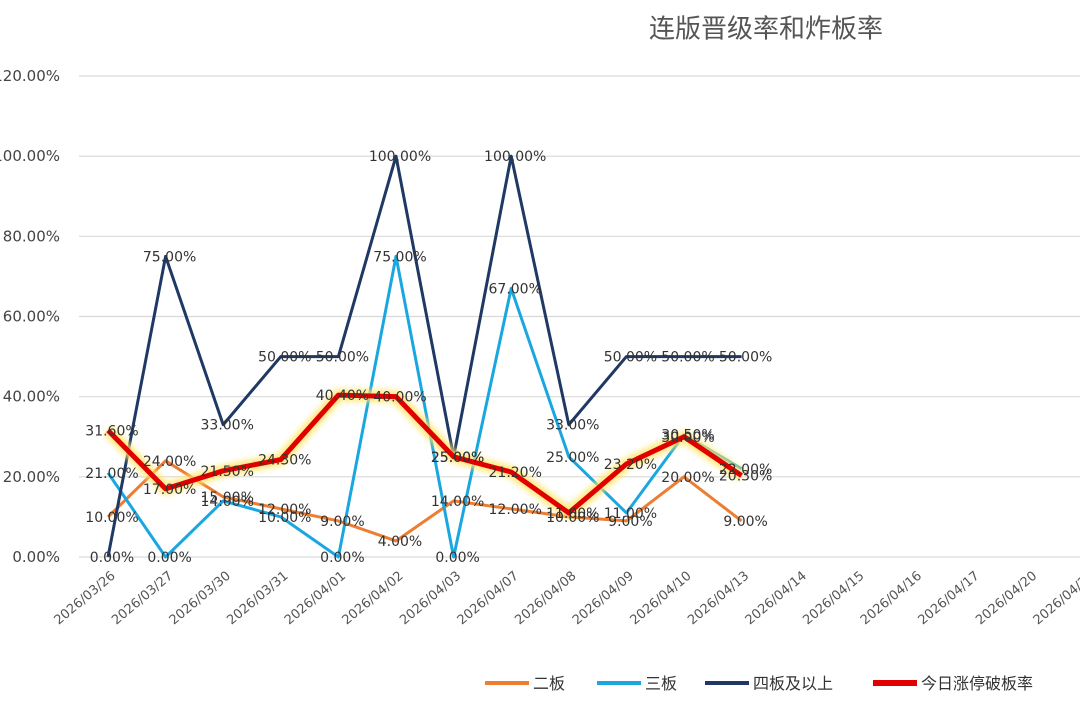 This screenshot has height=704, width=1080. I want to click on data-label: 21.20%, so click(515, 473).